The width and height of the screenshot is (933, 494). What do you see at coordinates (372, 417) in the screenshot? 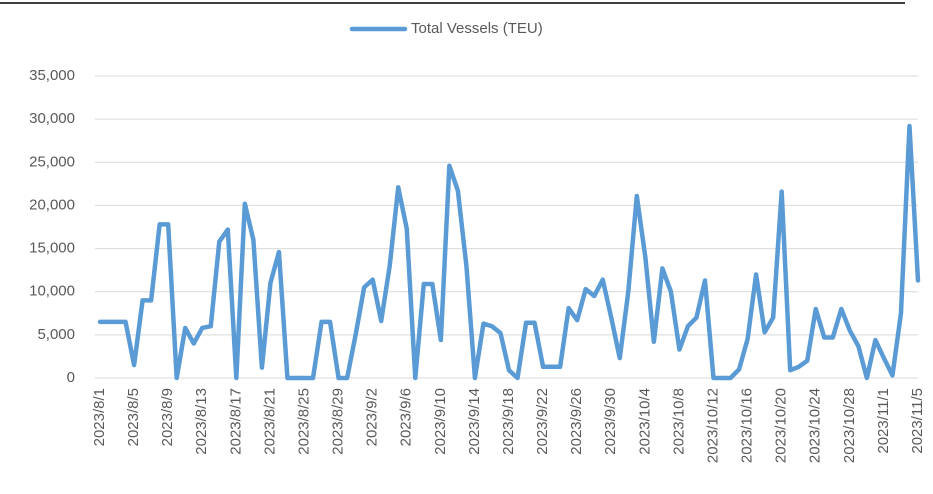
I see `x-tick-label: 2023/9/2` at bounding box center [372, 417].